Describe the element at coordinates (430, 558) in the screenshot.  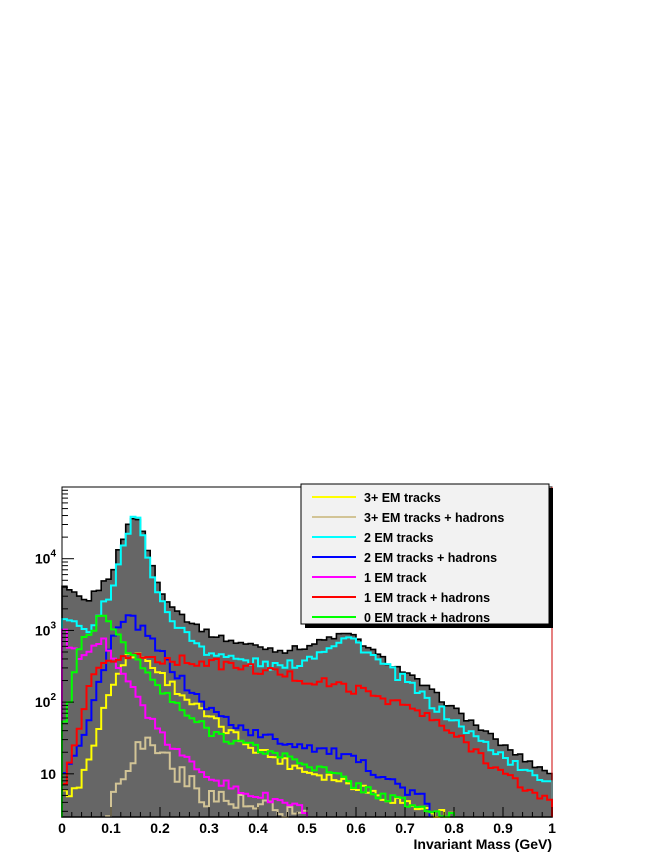
I see `legend-label-4: 2 EM tracks + hadrons` at that location.